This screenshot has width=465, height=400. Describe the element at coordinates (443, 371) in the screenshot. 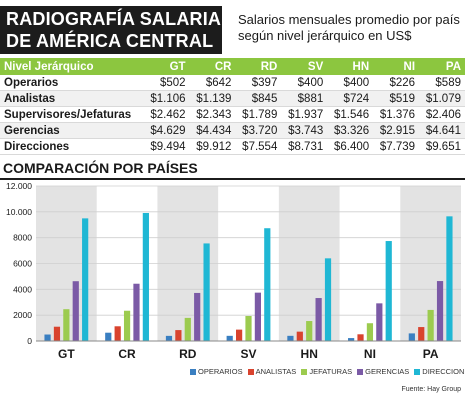

I see `legend-label: DIRECCIONES` at that location.